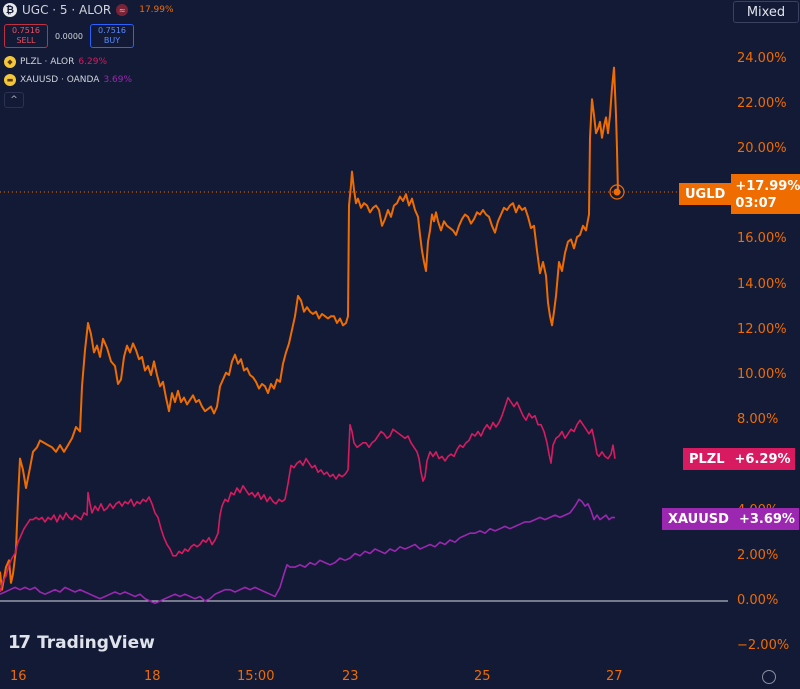 This screenshot has height=689, width=800. What do you see at coordinates (762, 148) in the screenshot?
I see `y-tick-label: 20.00%` at bounding box center [762, 148].